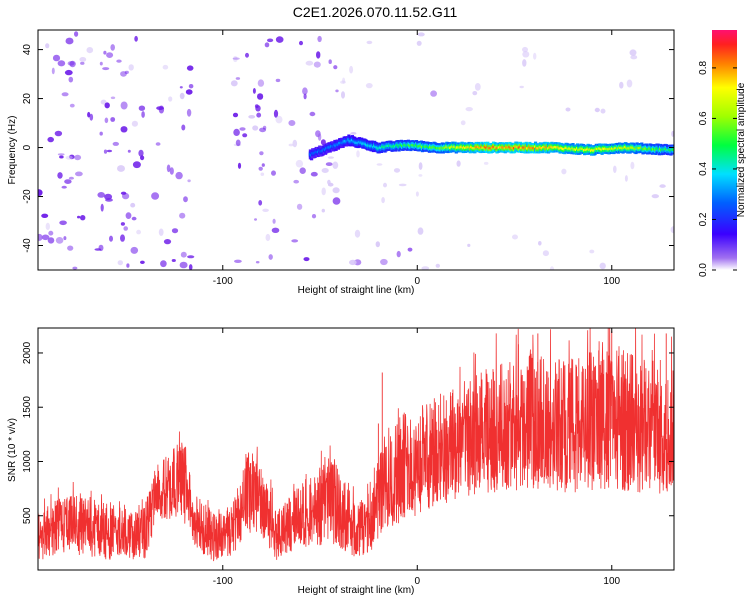 Image resolution: width=750 pixels, height=600 pixels. What do you see at coordinates (703, 68) in the screenshot?
I see `colorbar-tick-label: 0.8` at bounding box center [703, 68].